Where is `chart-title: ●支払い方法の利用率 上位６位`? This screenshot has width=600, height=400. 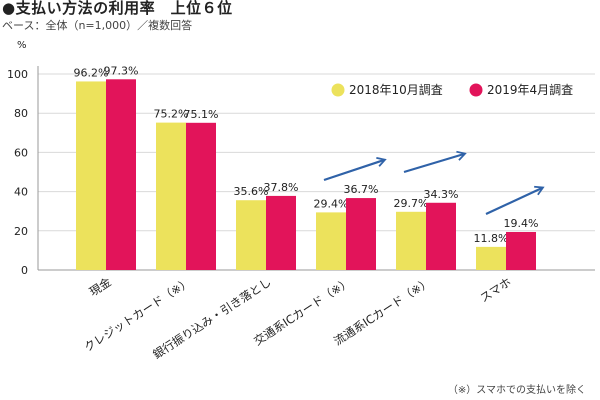 chart-title: ●支払い方法の利用率 上位６位 is located at coordinates (117, 8).